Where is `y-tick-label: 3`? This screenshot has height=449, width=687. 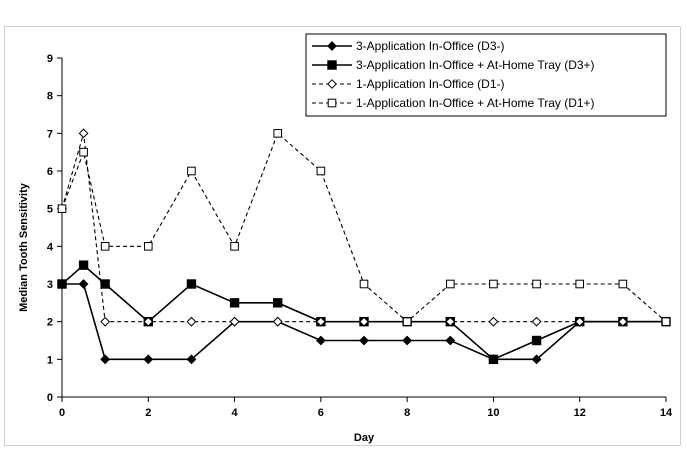
y-tick-label: 3 is located at coordinates (50, 285).